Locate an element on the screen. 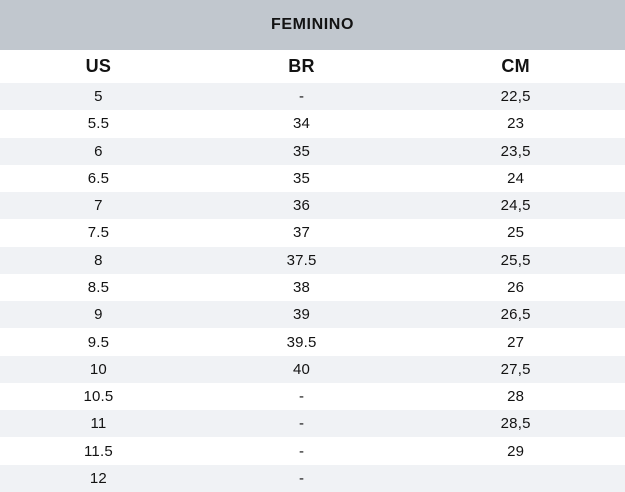 The width and height of the screenshot is (625, 492). cell-cm: 23,5 is located at coordinates (515, 151).